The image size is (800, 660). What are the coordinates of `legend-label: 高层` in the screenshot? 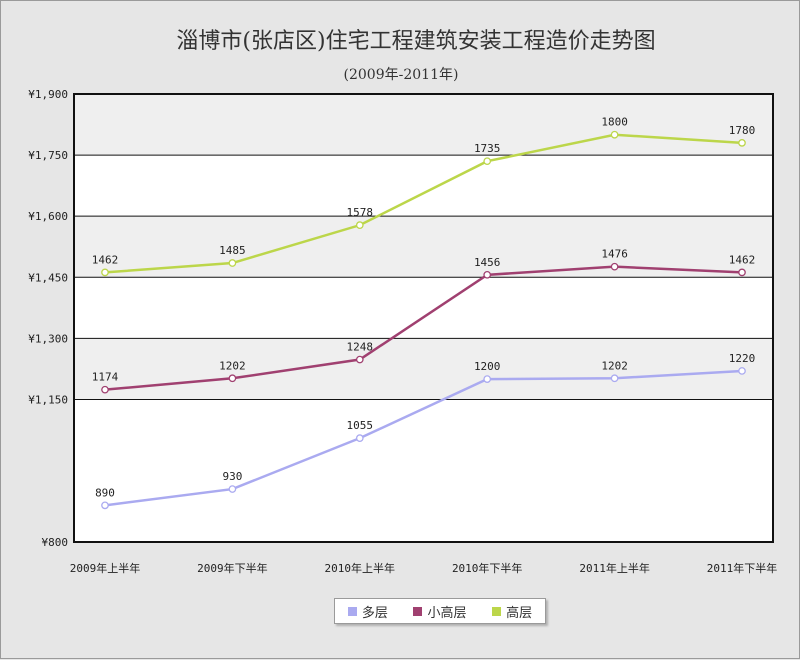 It's located at (519, 613).